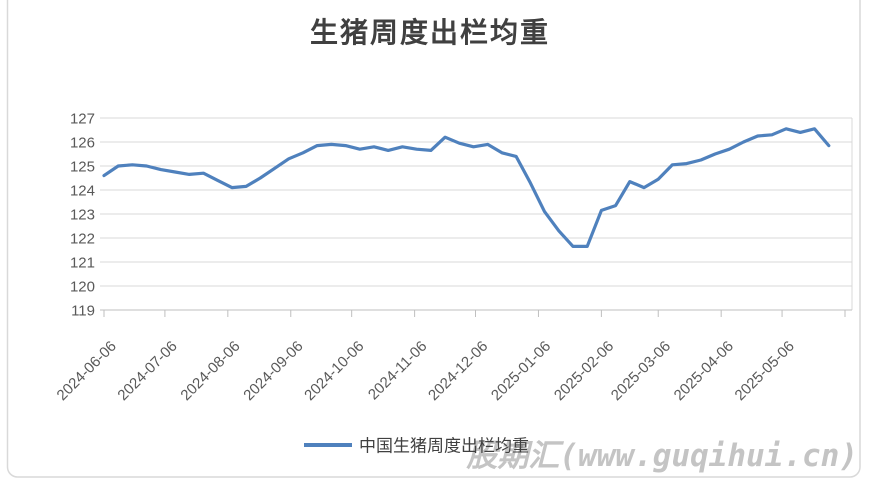 The width and height of the screenshot is (874, 482). I want to click on y-axis-labels: 119 120 121 122 123 124 125 126 127, so click(82, 215).